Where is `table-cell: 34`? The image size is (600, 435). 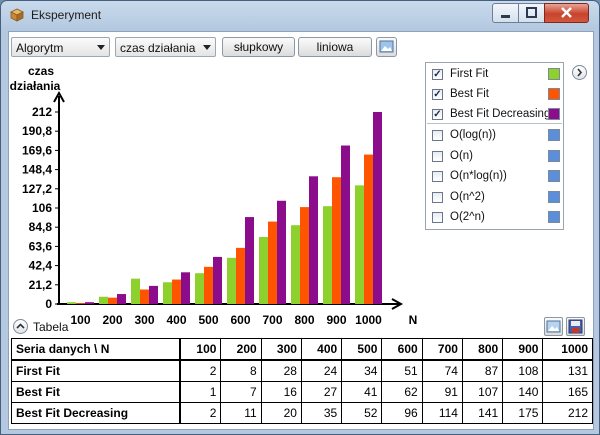 table-cell: 34 is located at coordinates (362, 370).